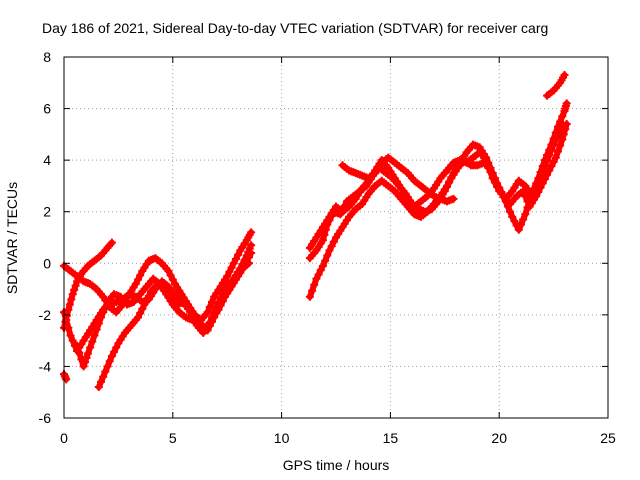 The height and width of the screenshot is (480, 640). I want to click on y-tick-label: 6, so click(47, 109).